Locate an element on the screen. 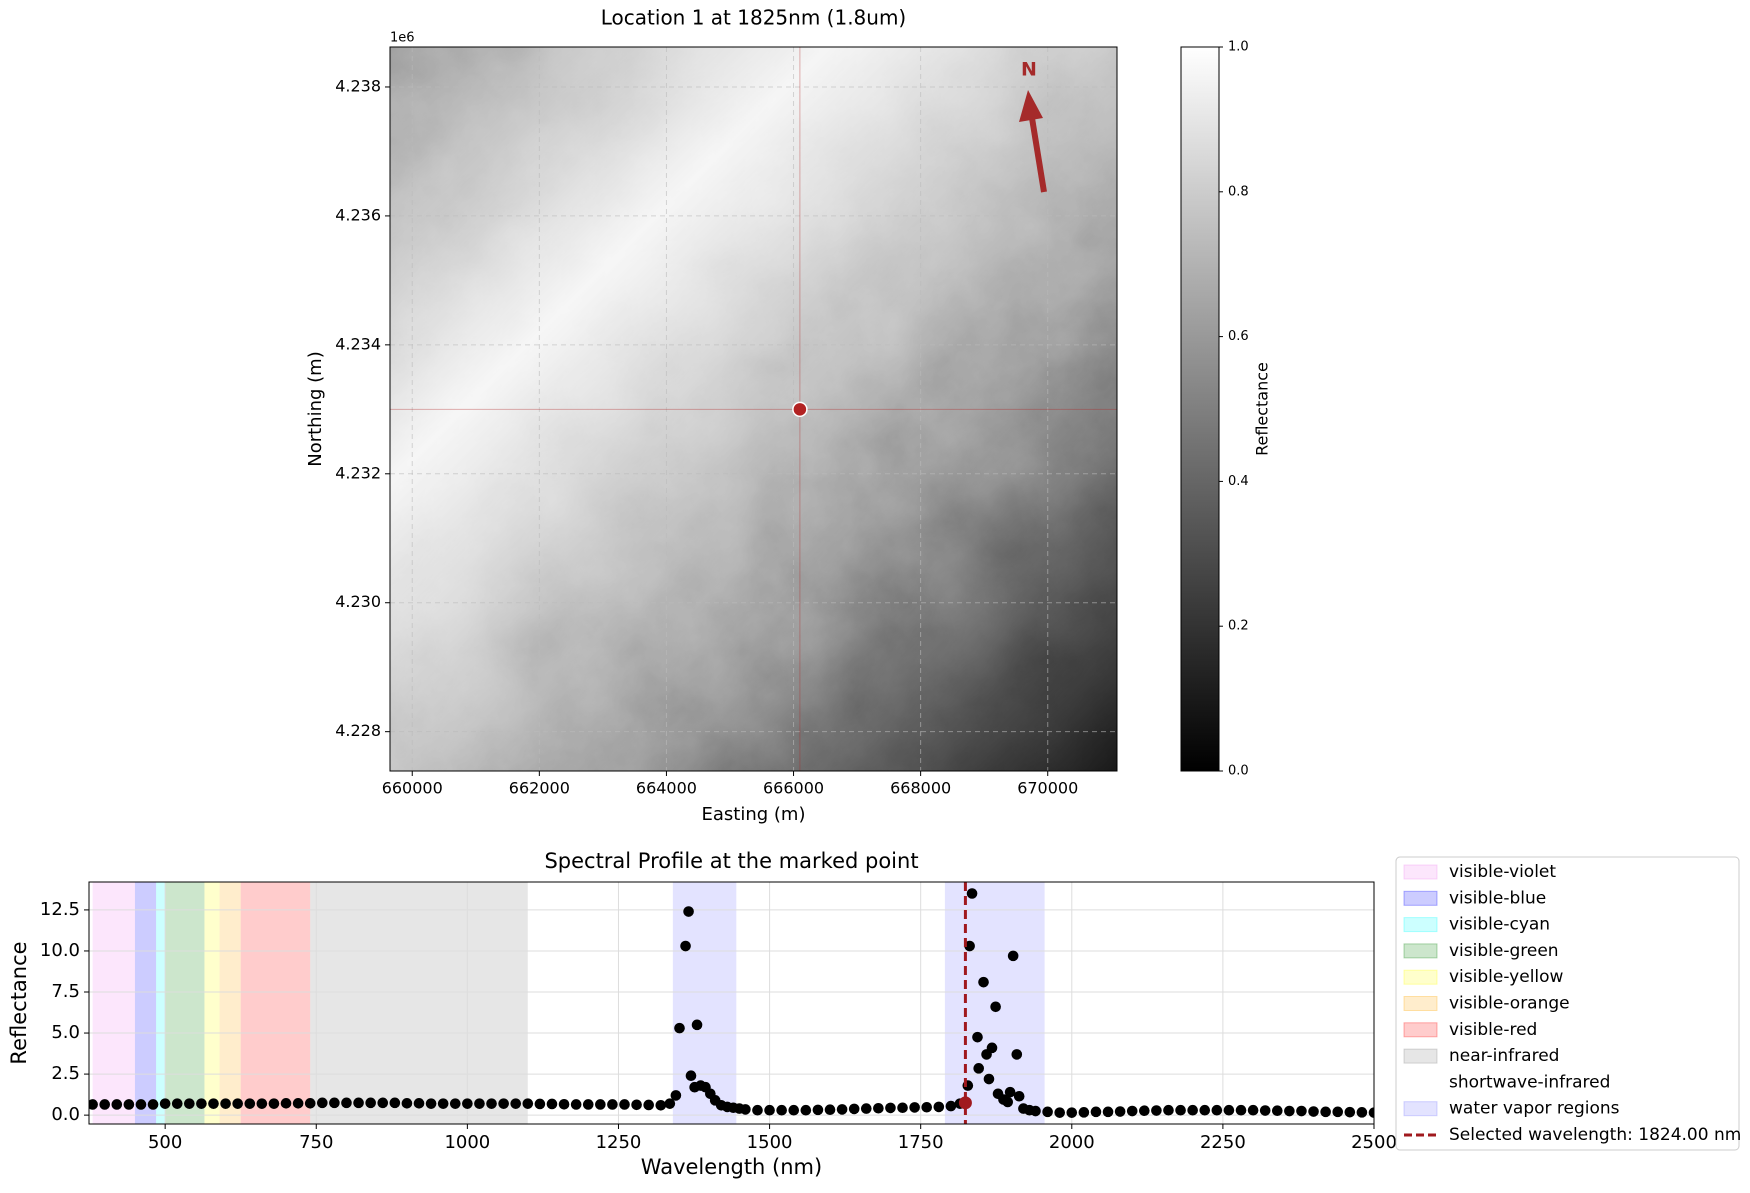 The height and width of the screenshot is (1193, 1750). y-tick-label: 4.230 is located at coordinates (358, 601).